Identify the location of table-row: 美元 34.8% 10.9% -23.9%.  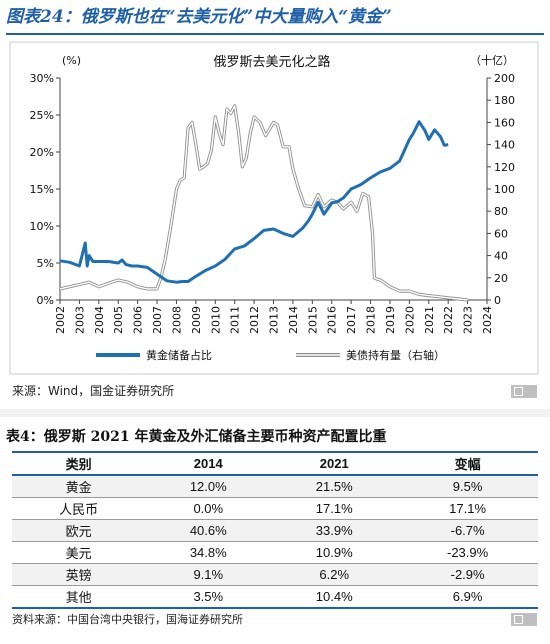
(275, 552).